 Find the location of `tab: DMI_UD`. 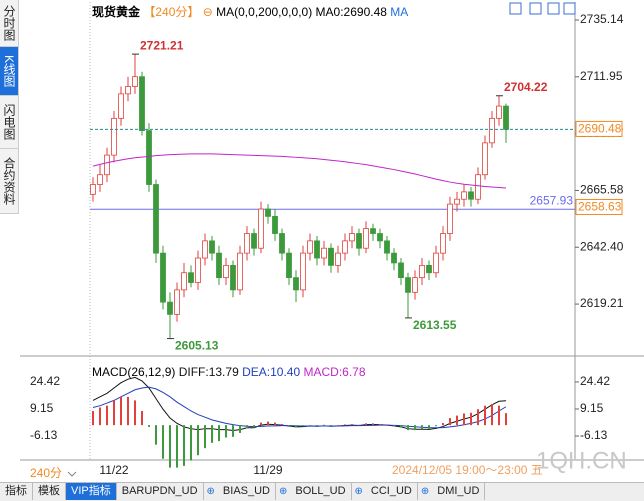

tab: DMI_UD is located at coordinates (459, 491).